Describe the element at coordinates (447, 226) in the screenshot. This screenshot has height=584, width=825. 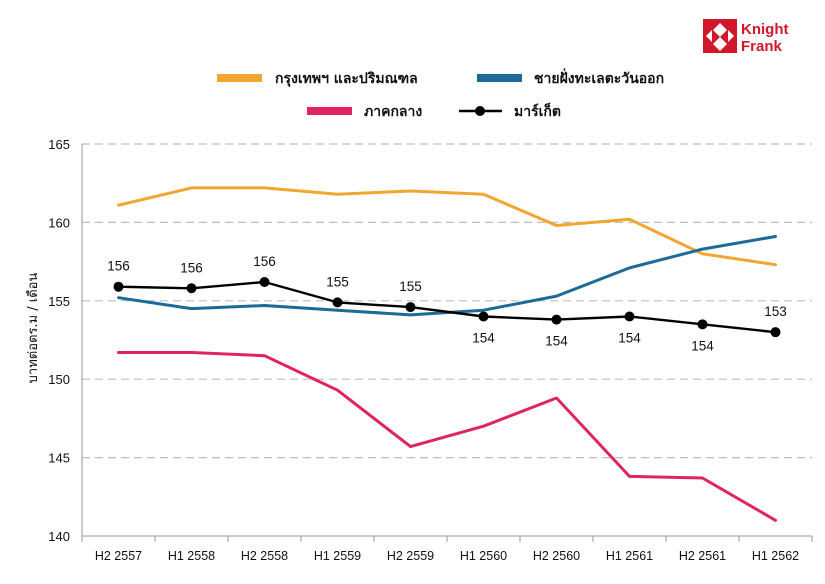
I see `series-line-bangkok` at that location.